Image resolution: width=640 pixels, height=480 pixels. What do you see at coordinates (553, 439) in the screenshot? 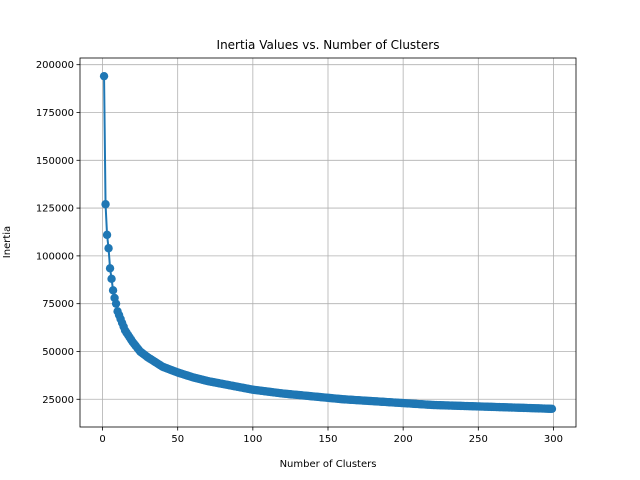
I see `x-tick-label: 300` at bounding box center [553, 439].